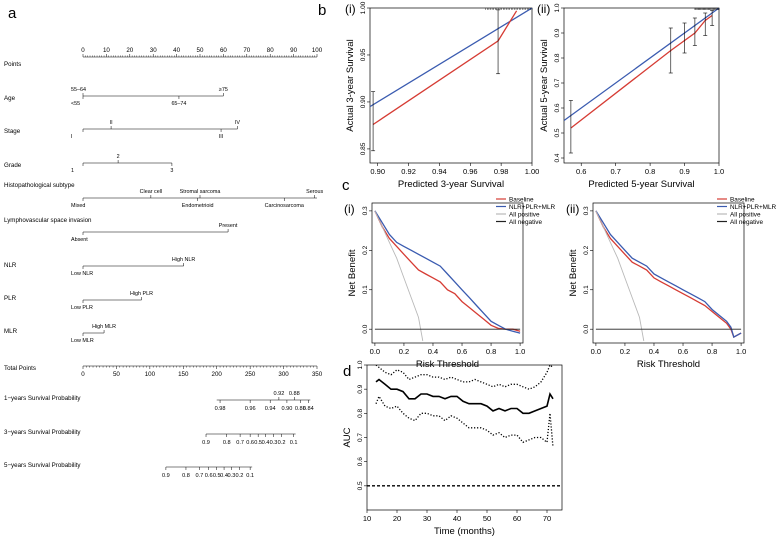 This screenshot has width=778, height=536. Describe the element at coordinates (487, 518) in the screenshot. I see `x-tick-label: 50` at that location.